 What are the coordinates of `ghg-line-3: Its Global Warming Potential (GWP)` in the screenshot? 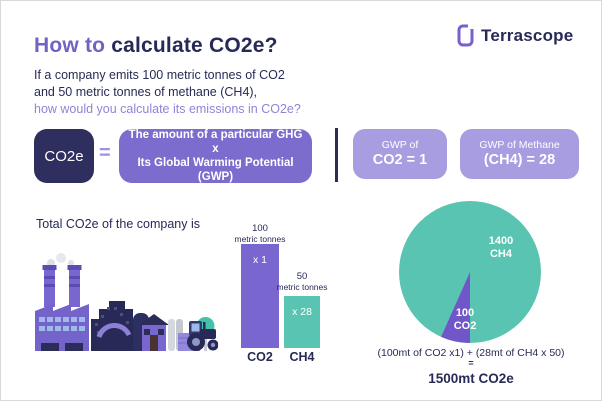 It's located at (215, 170).